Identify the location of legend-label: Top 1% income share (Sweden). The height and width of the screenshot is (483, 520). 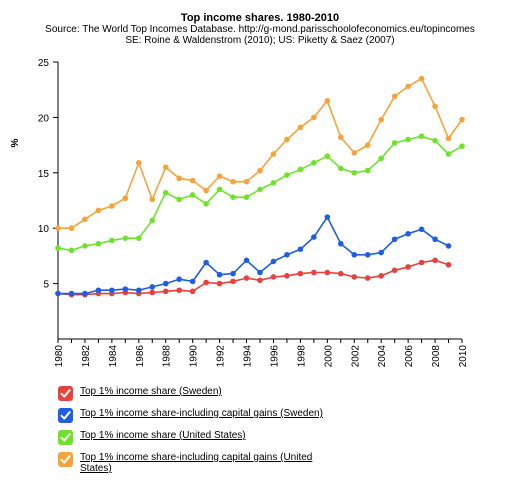
(151, 391).